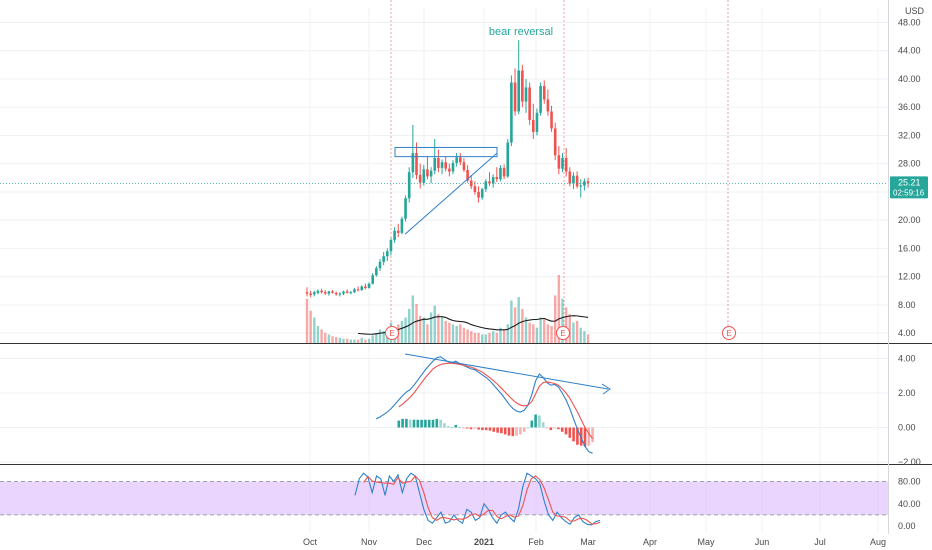 The image size is (932, 550). What do you see at coordinates (446, 152) in the screenshot?
I see `drawing-rectangle` at bounding box center [446, 152].